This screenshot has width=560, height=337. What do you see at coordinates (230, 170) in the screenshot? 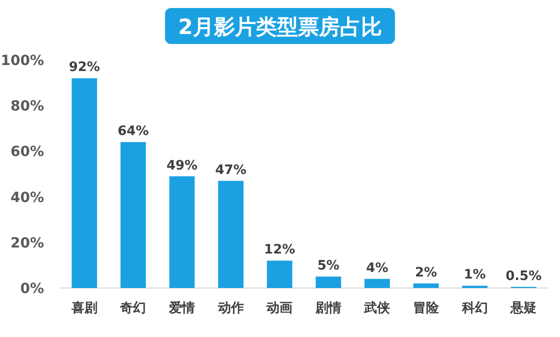
I see `data-label: 47%` at bounding box center [230, 170].